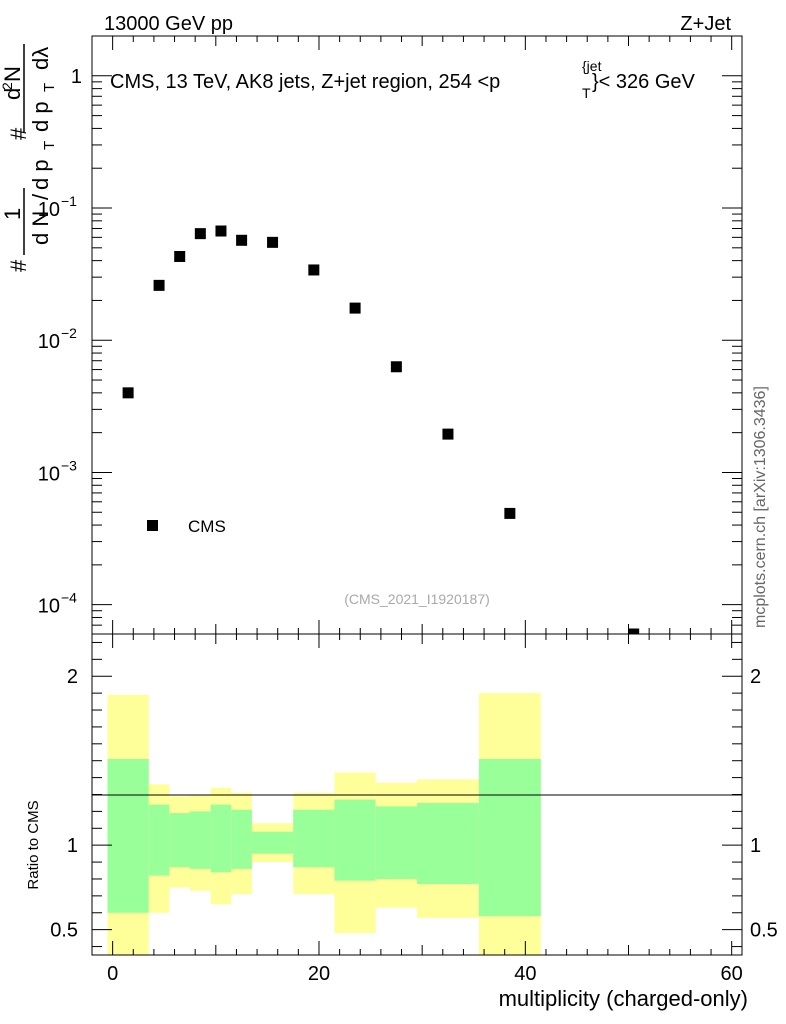 The image size is (786, 1024). What do you see at coordinates (623, 998) in the screenshot?
I see `x-axis-label: multiplicity (charged-only)` at bounding box center [623, 998].